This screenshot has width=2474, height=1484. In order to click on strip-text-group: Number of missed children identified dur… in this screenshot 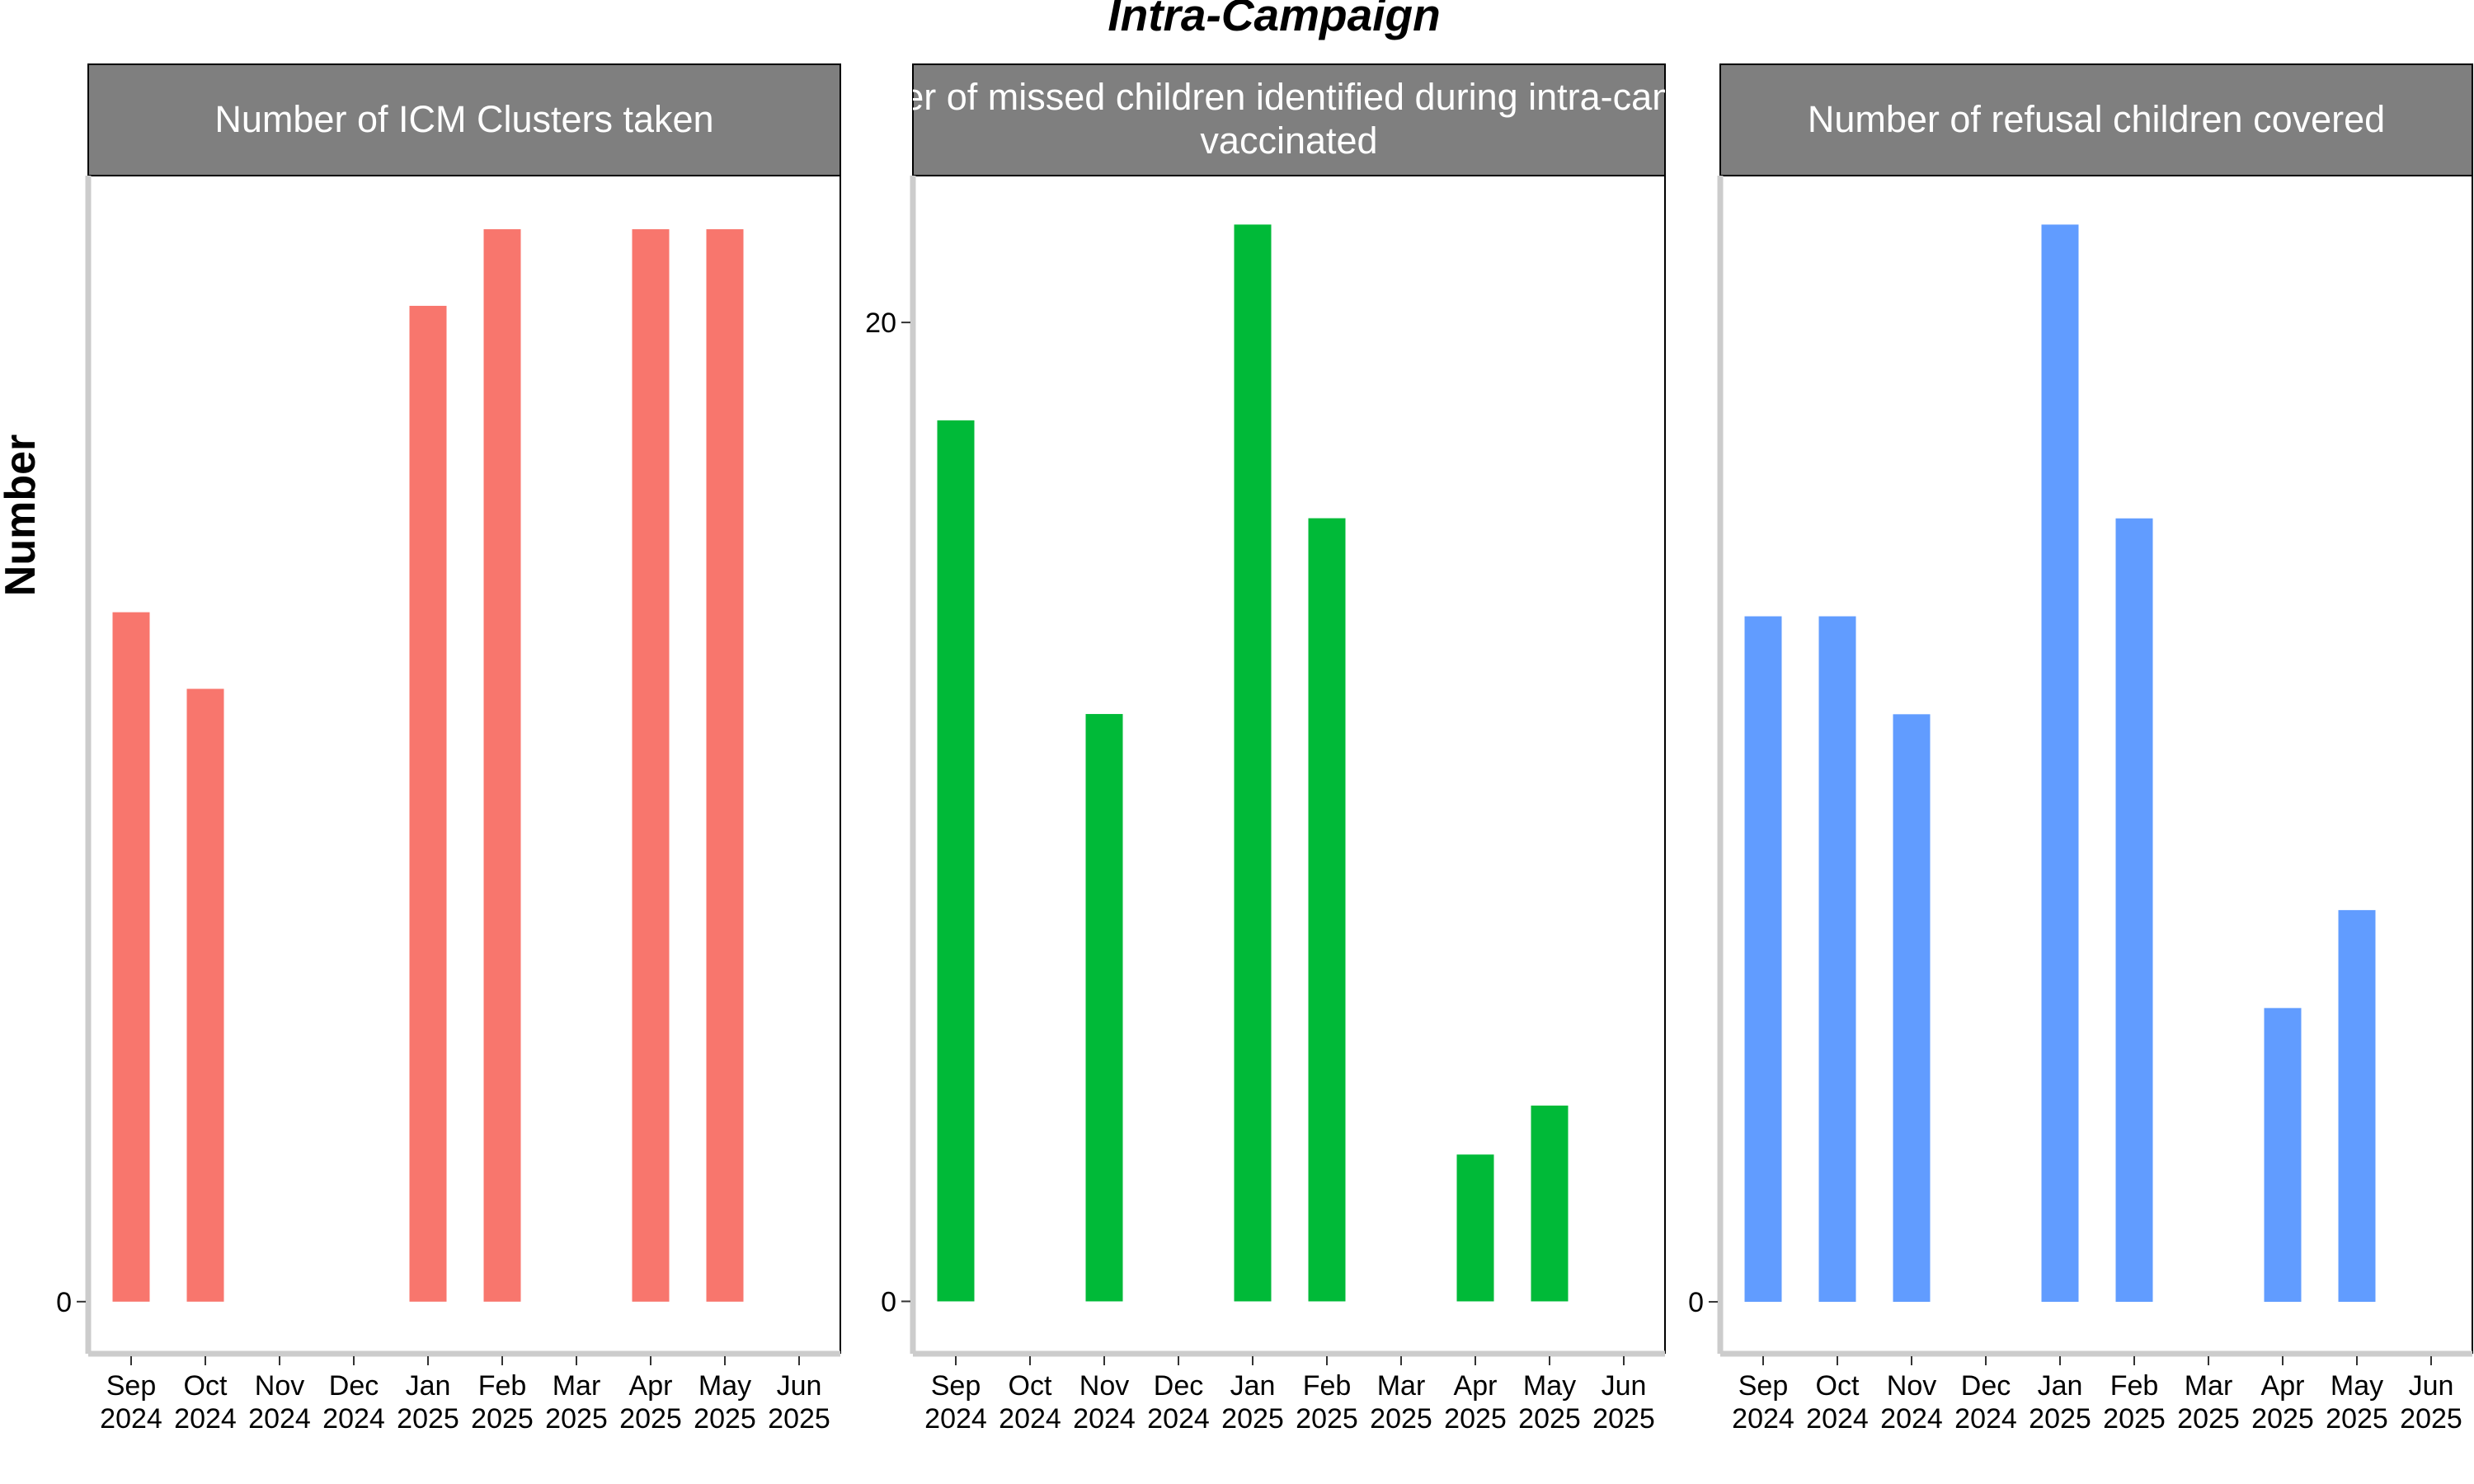, I will do `click(1289, 119)`.